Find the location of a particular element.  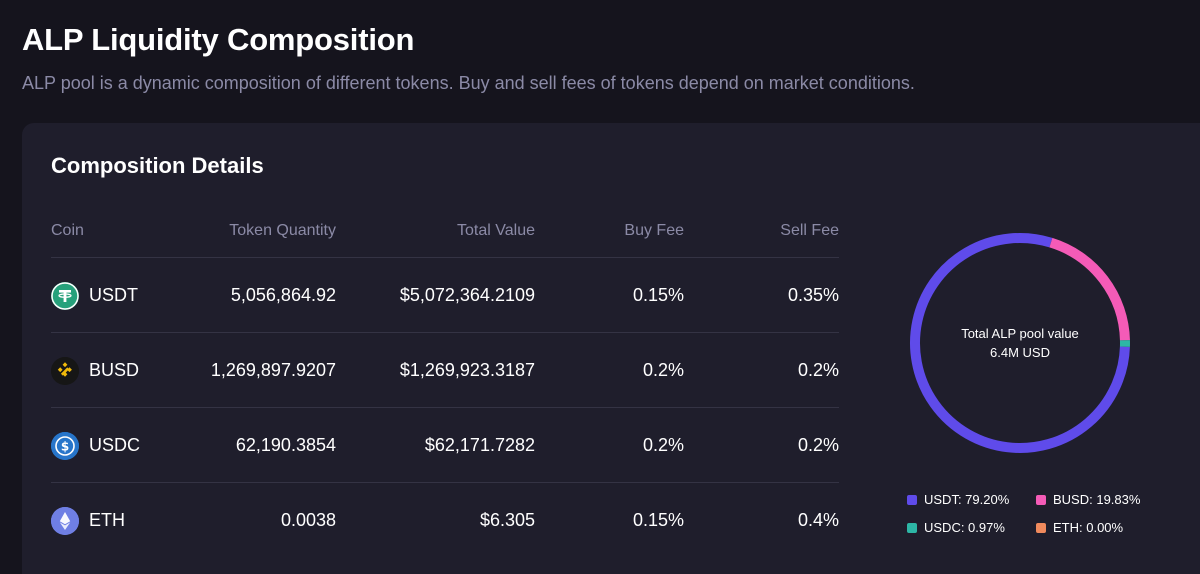

column-header-total-value: Total Value is located at coordinates (496, 230).